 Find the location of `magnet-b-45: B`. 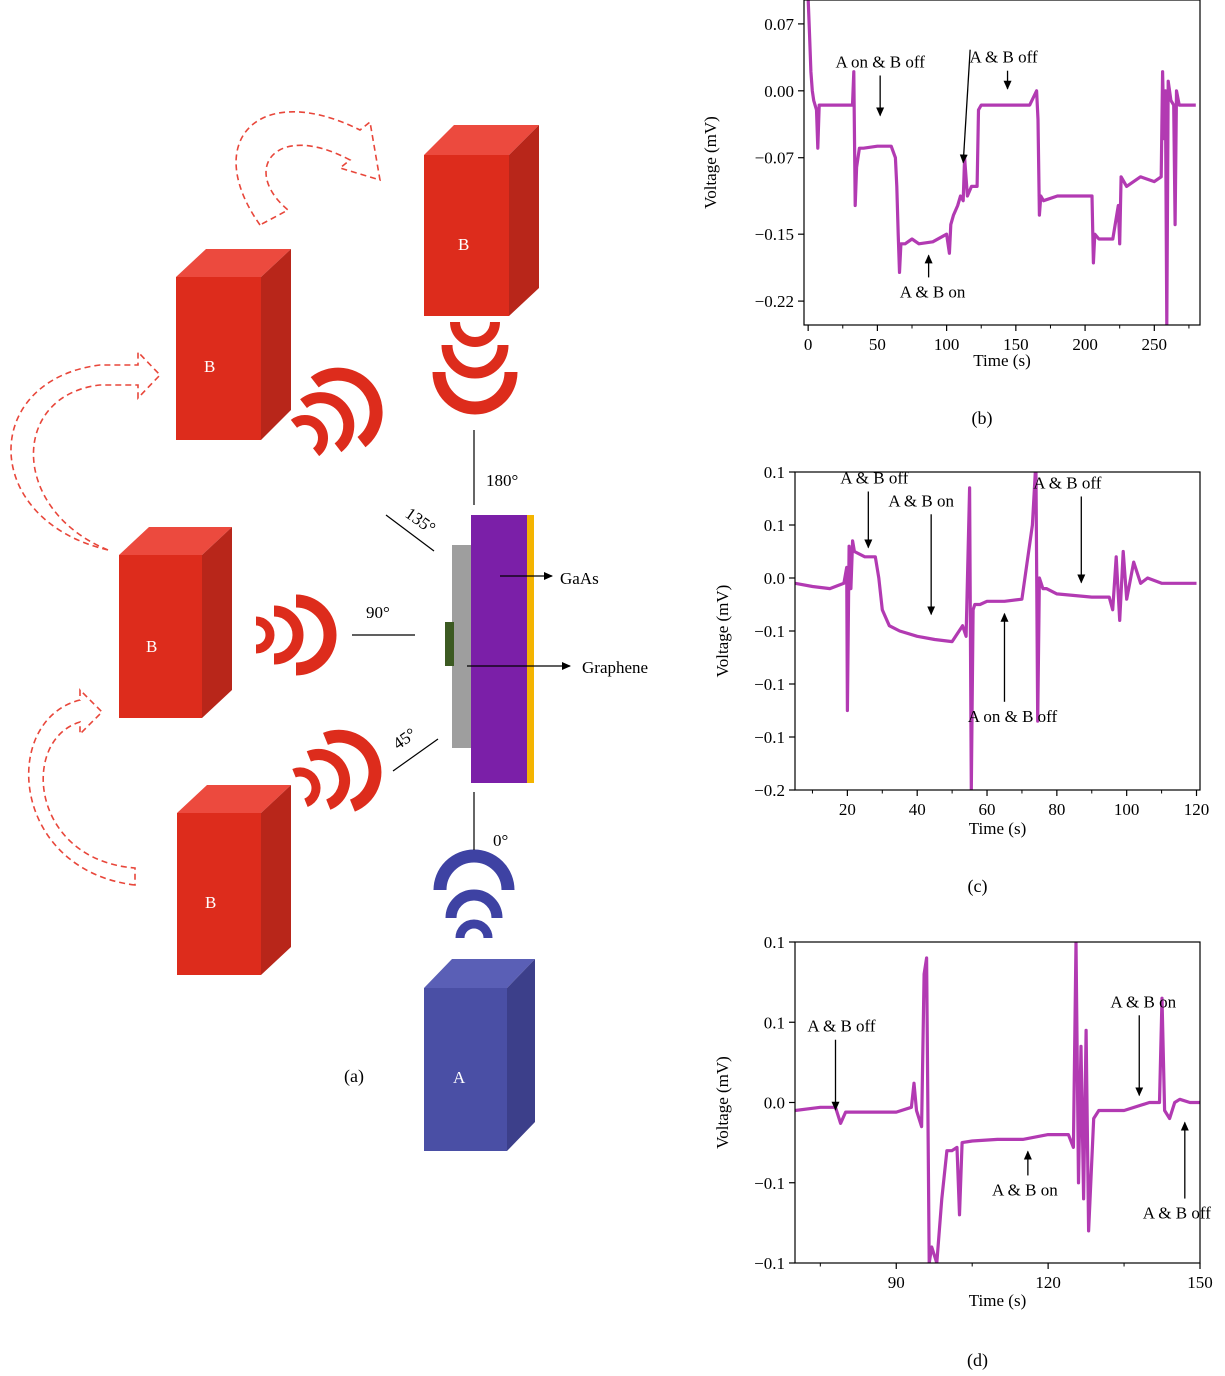

magnet-b-45: B is located at coordinates (234, 880).